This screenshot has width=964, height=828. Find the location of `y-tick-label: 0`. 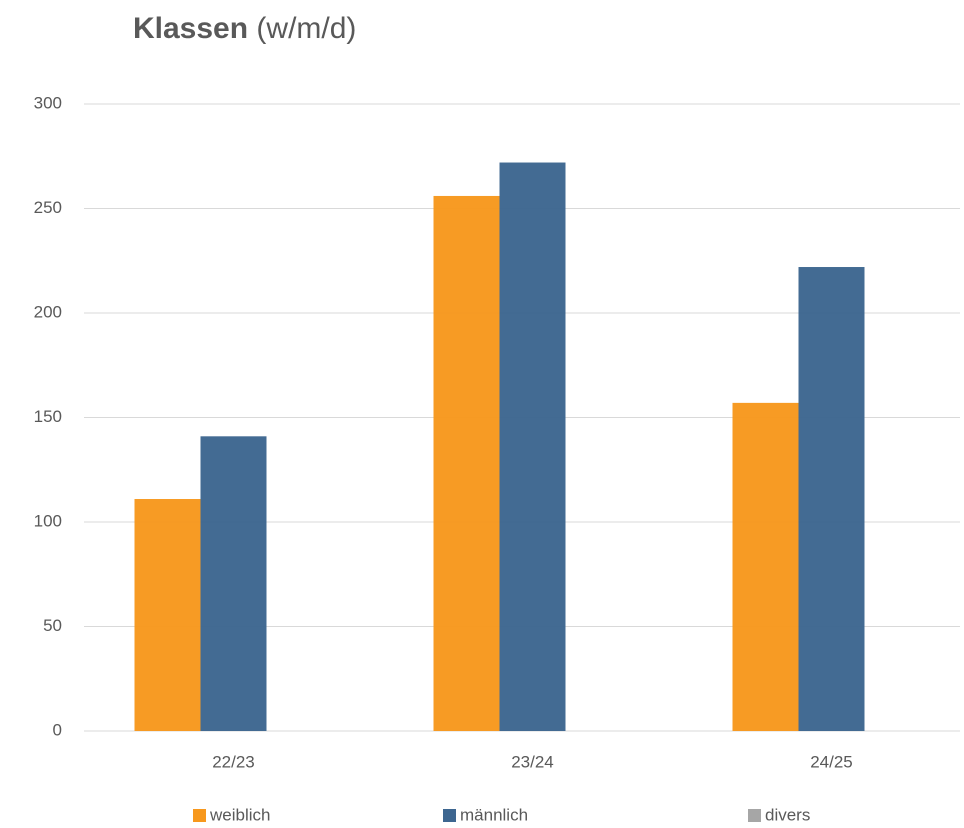

y-tick-label: 0 is located at coordinates (57, 729).